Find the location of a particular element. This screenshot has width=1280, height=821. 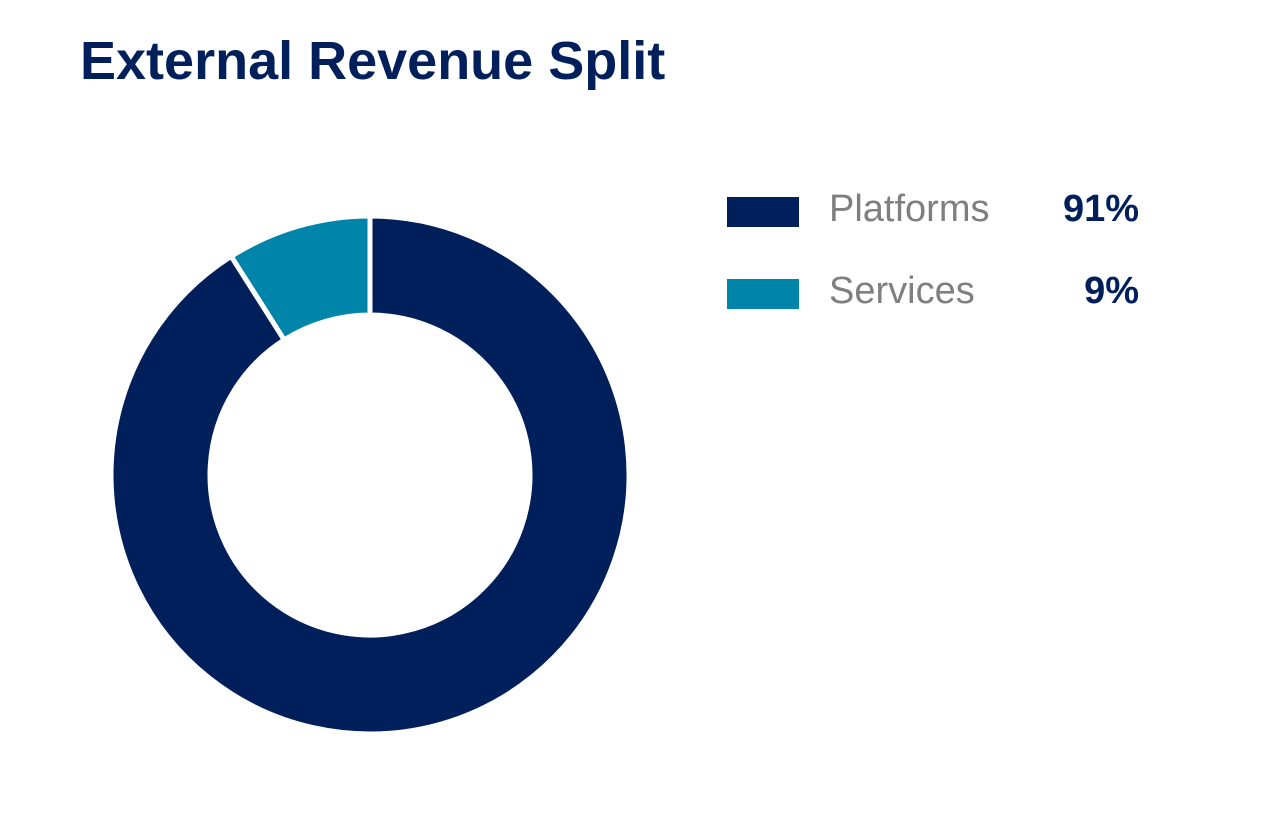

legend-item-services: Services 9% is located at coordinates (942, 292).